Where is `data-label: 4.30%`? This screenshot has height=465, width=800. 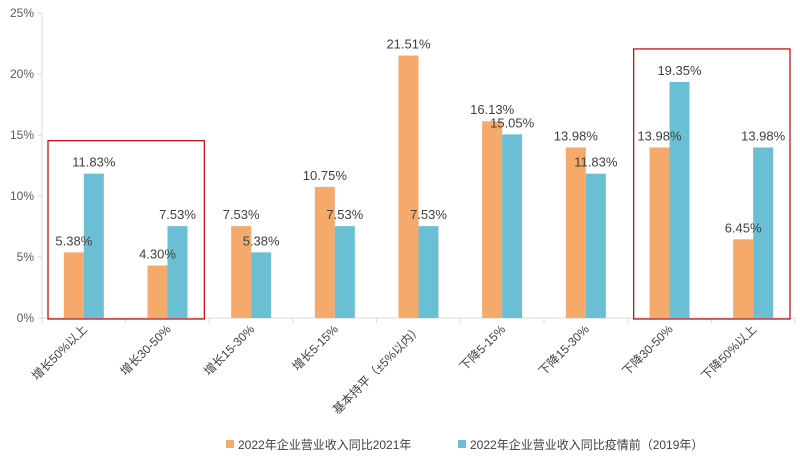 data-label: 4.30% is located at coordinates (157, 254).